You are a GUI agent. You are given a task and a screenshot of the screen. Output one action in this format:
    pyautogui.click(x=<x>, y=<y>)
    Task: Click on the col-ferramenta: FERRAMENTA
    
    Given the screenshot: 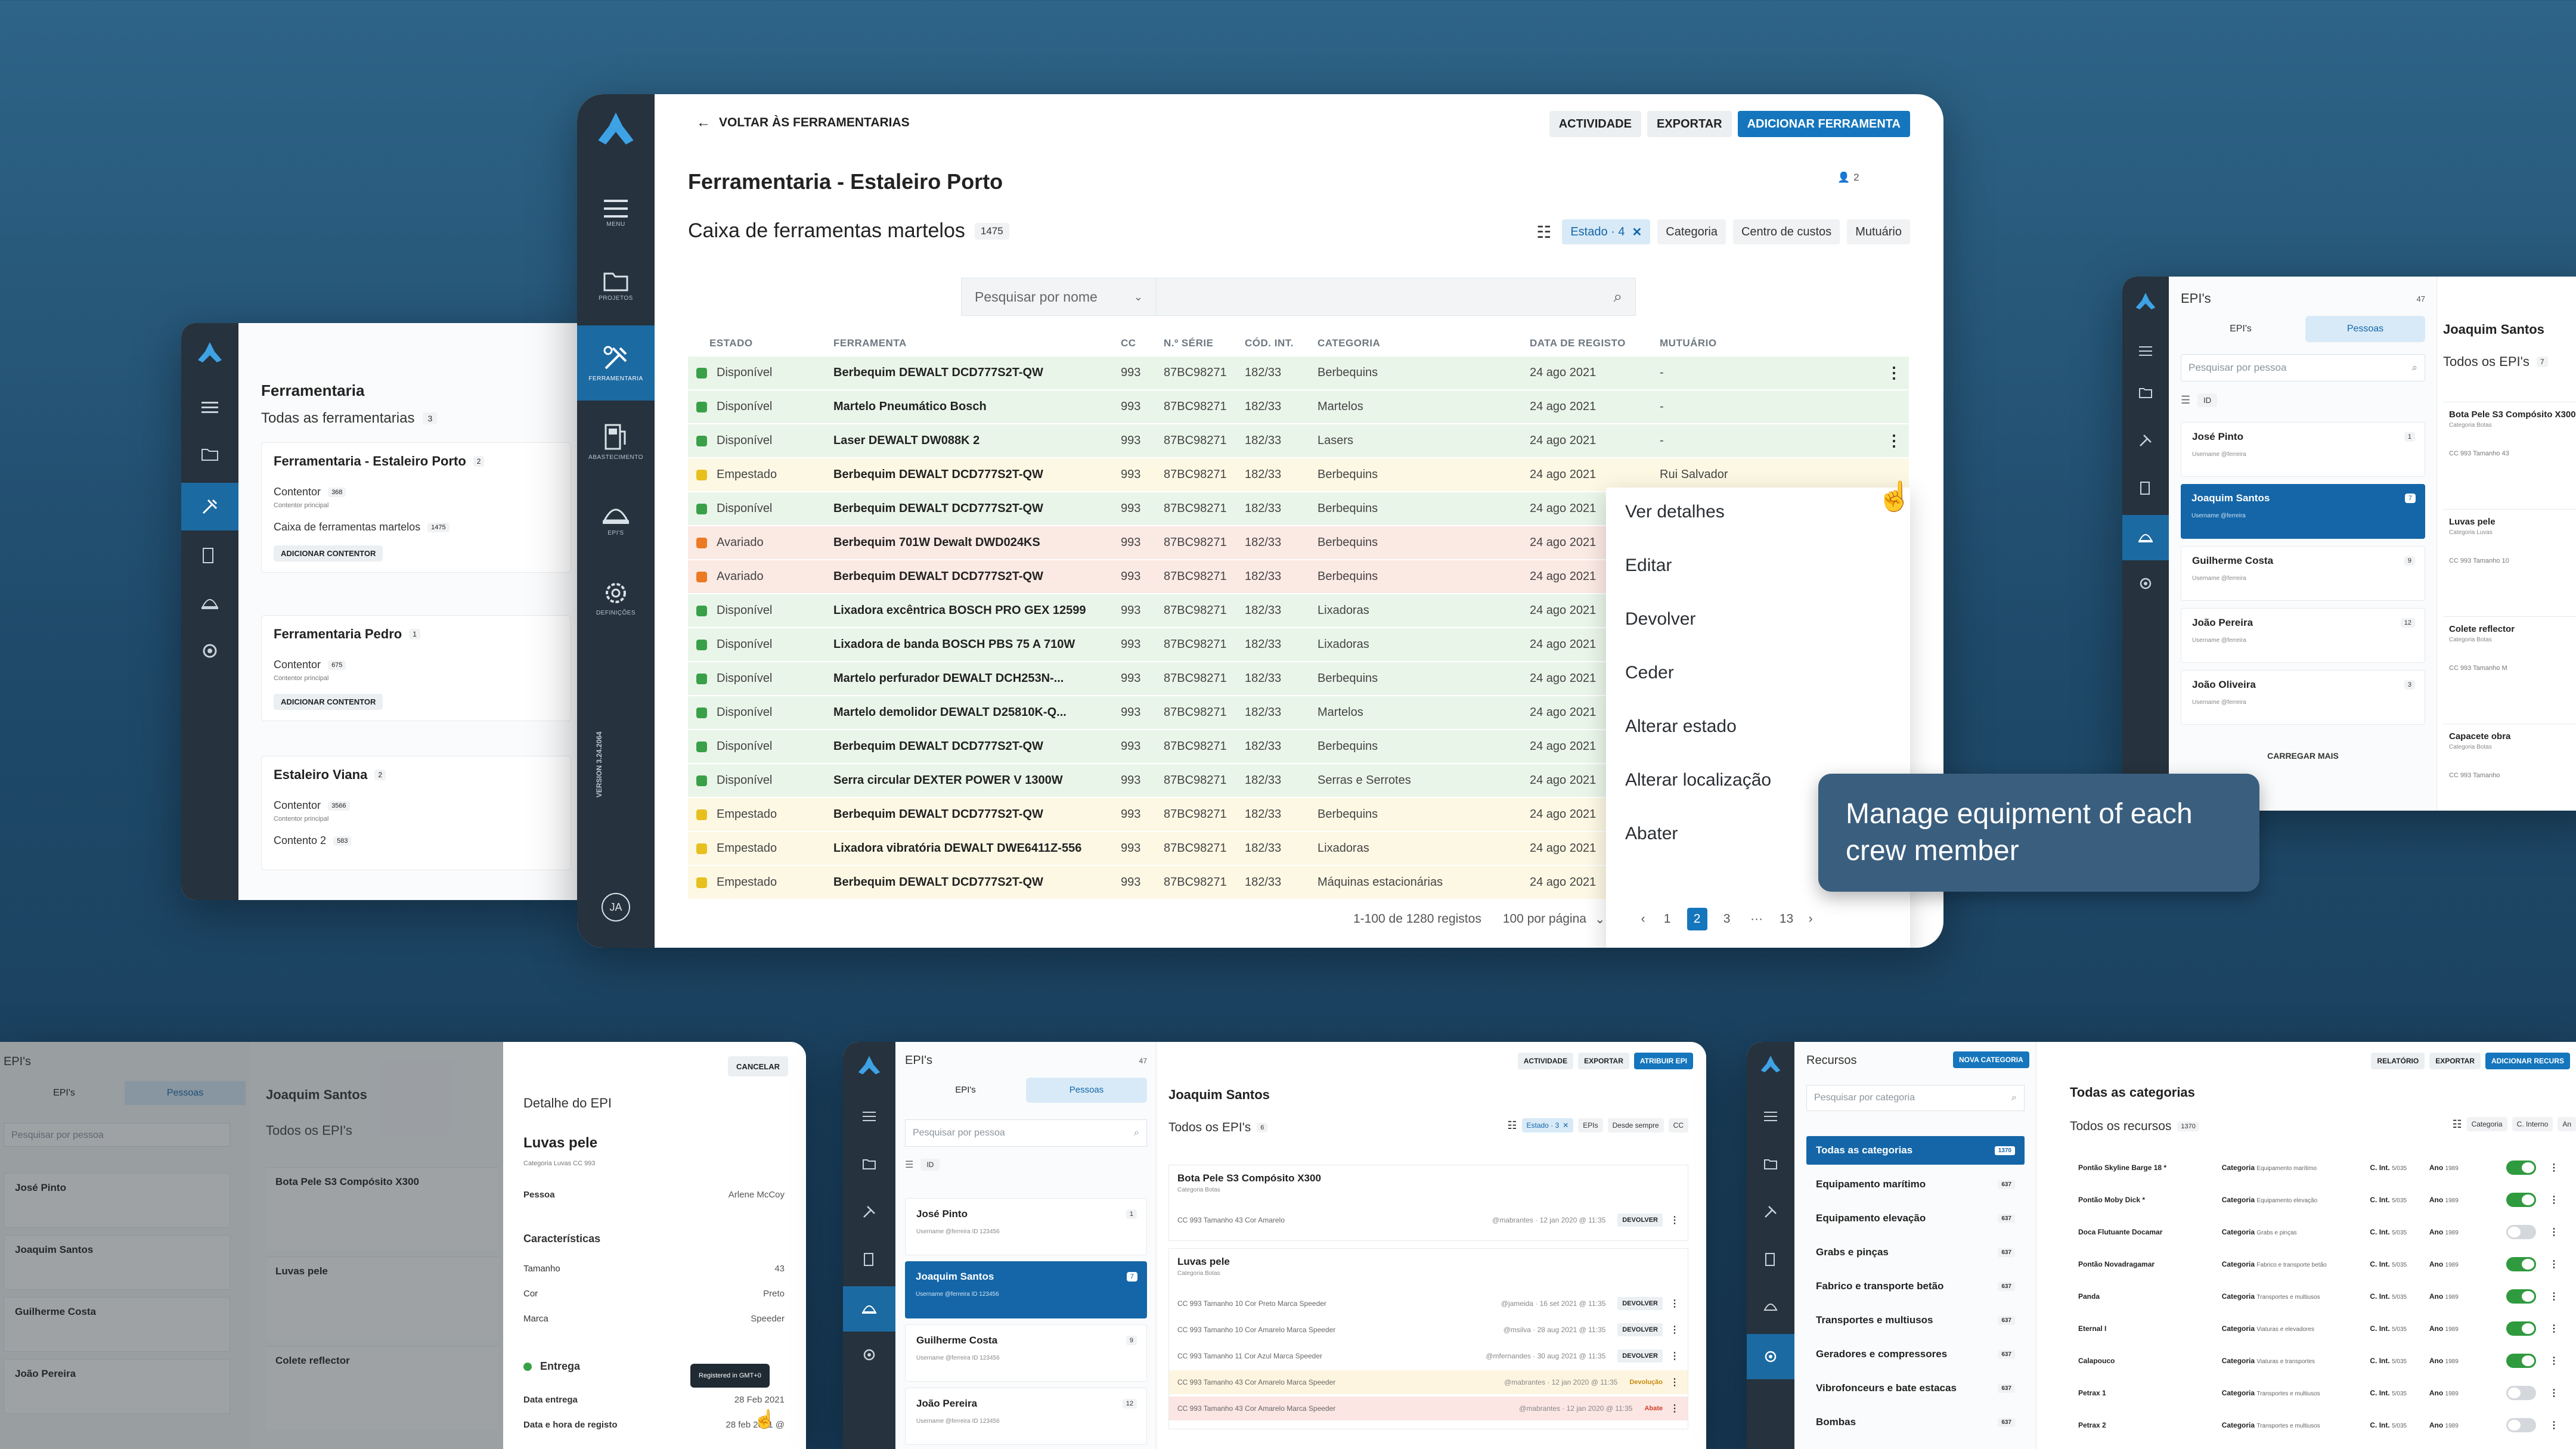 What is the action you would take?
    pyautogui.click(x=870, y=343)
    